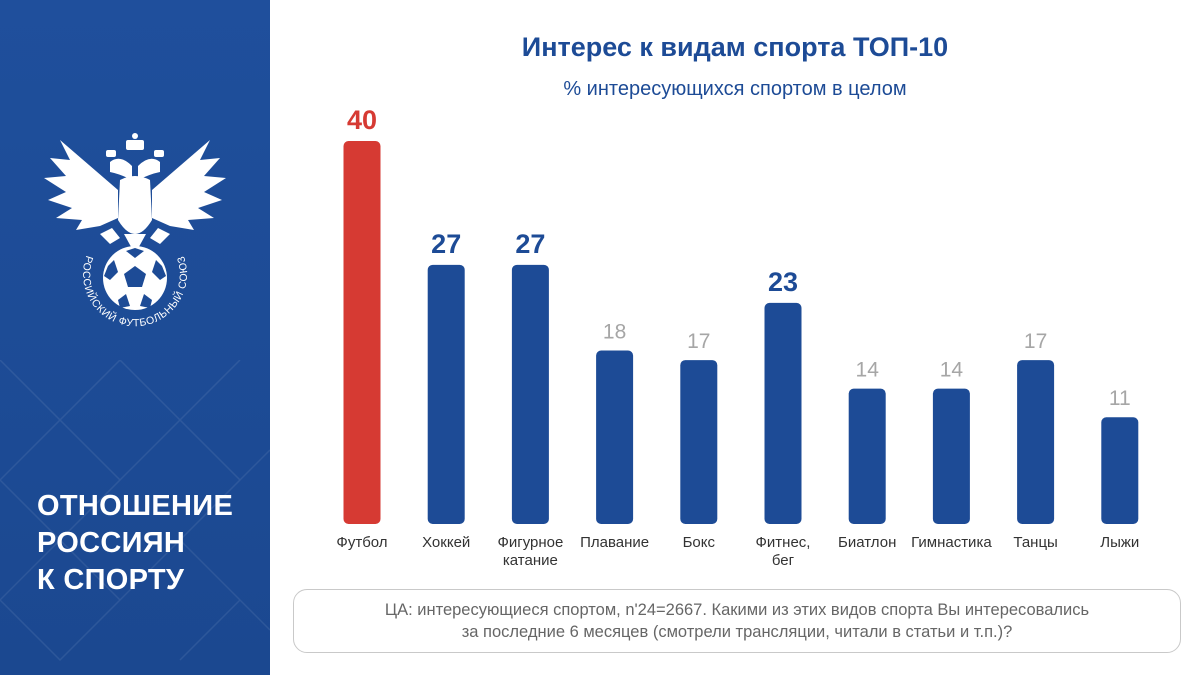 The image size is (1200, 675). I want to click on category-label: Биатлон, so click(867, 542).